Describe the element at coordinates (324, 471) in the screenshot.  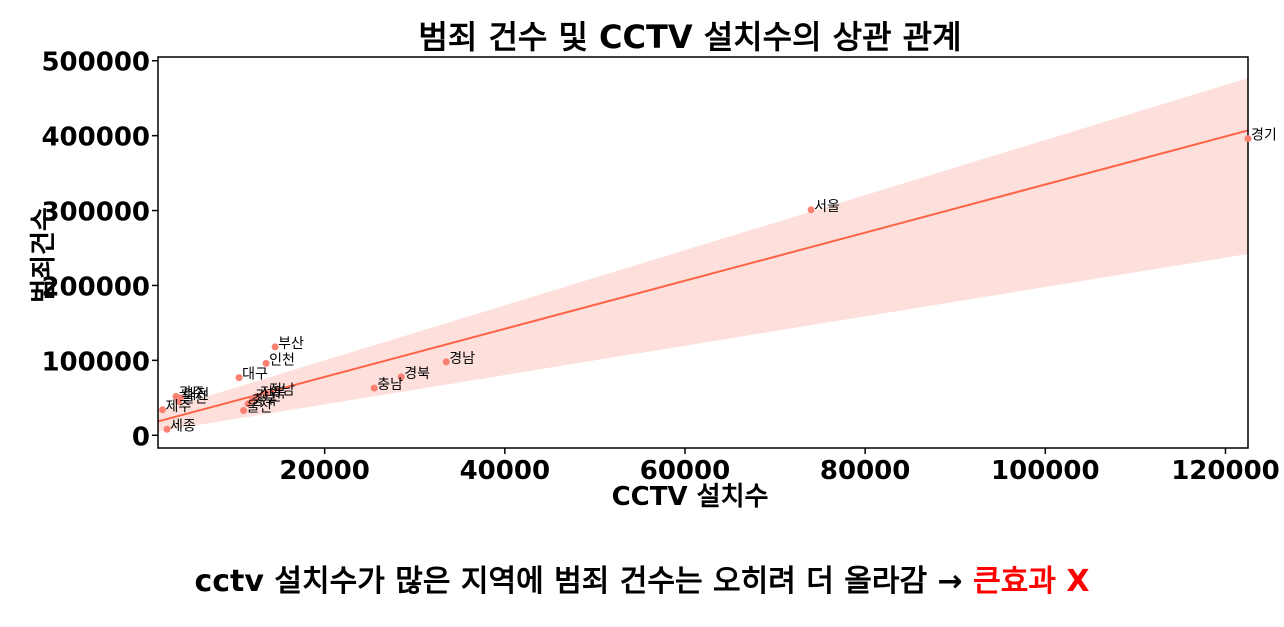
I see `x-tick-label: 20000` at that location.